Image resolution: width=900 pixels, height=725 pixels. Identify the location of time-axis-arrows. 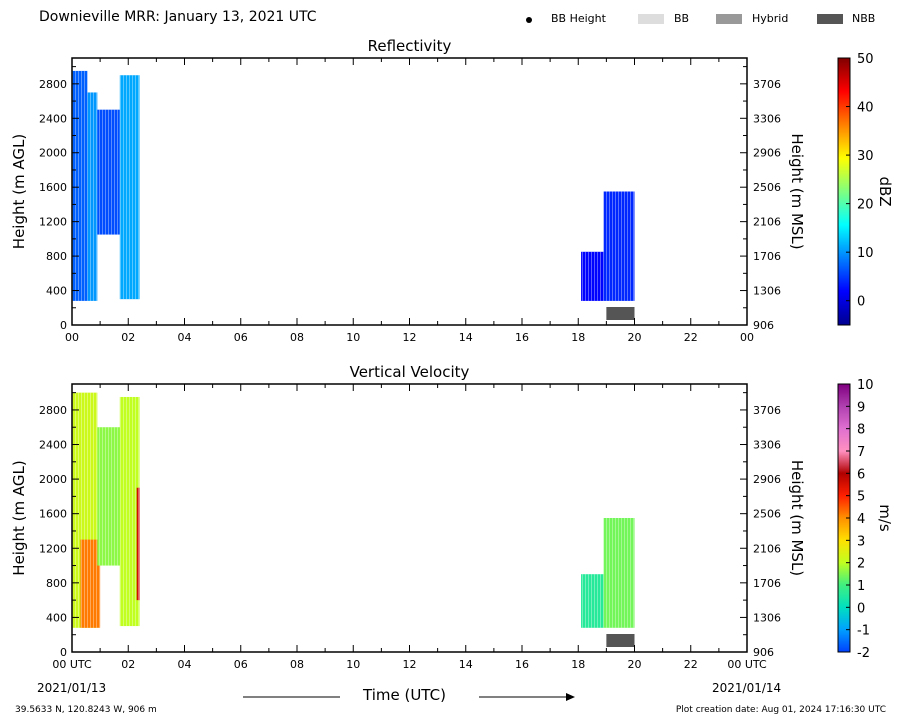
(409, 697).